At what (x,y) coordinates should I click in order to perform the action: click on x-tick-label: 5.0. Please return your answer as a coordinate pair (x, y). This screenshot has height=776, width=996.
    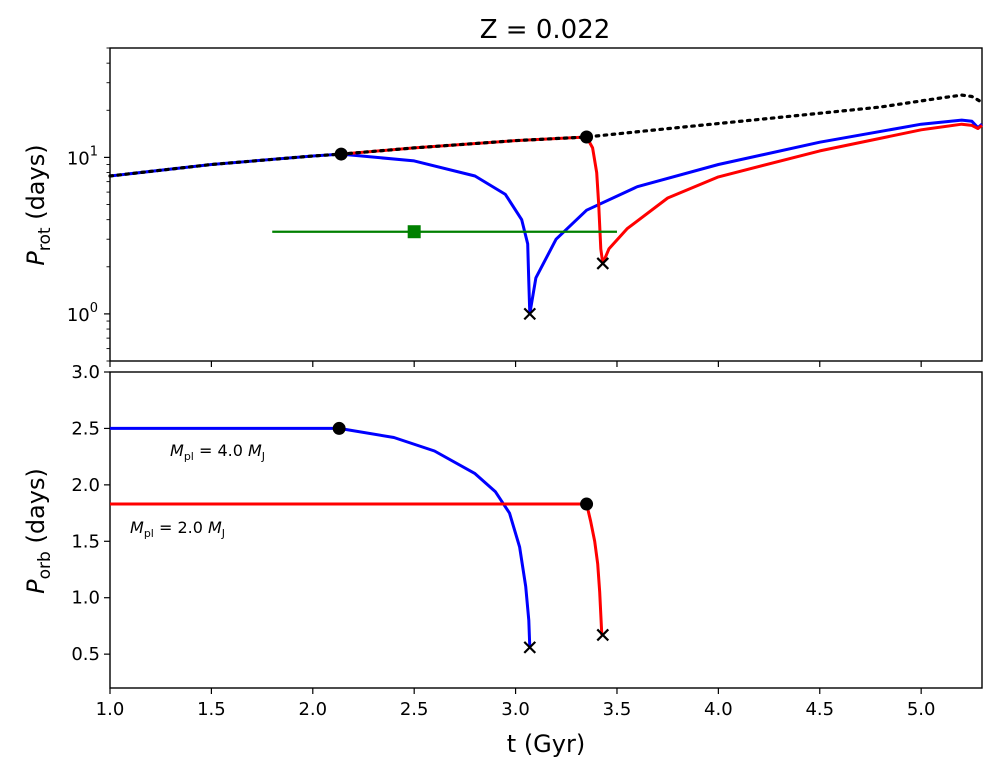
    Looking at the image, I should click on (921, 709).